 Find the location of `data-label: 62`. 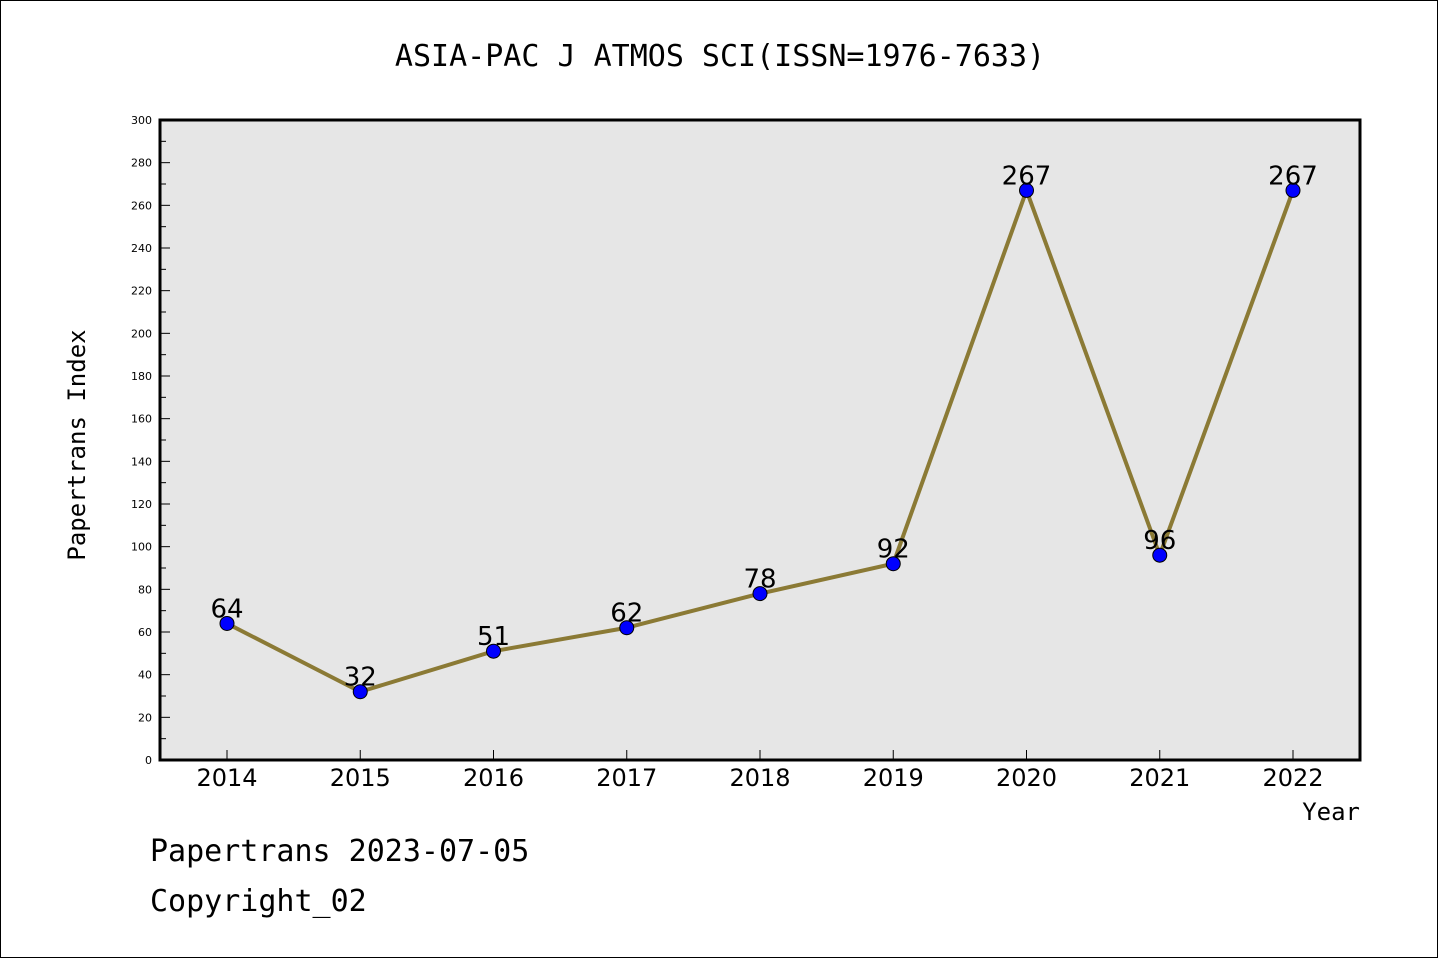

data-label: 62 is located at coordinates (626, 614).